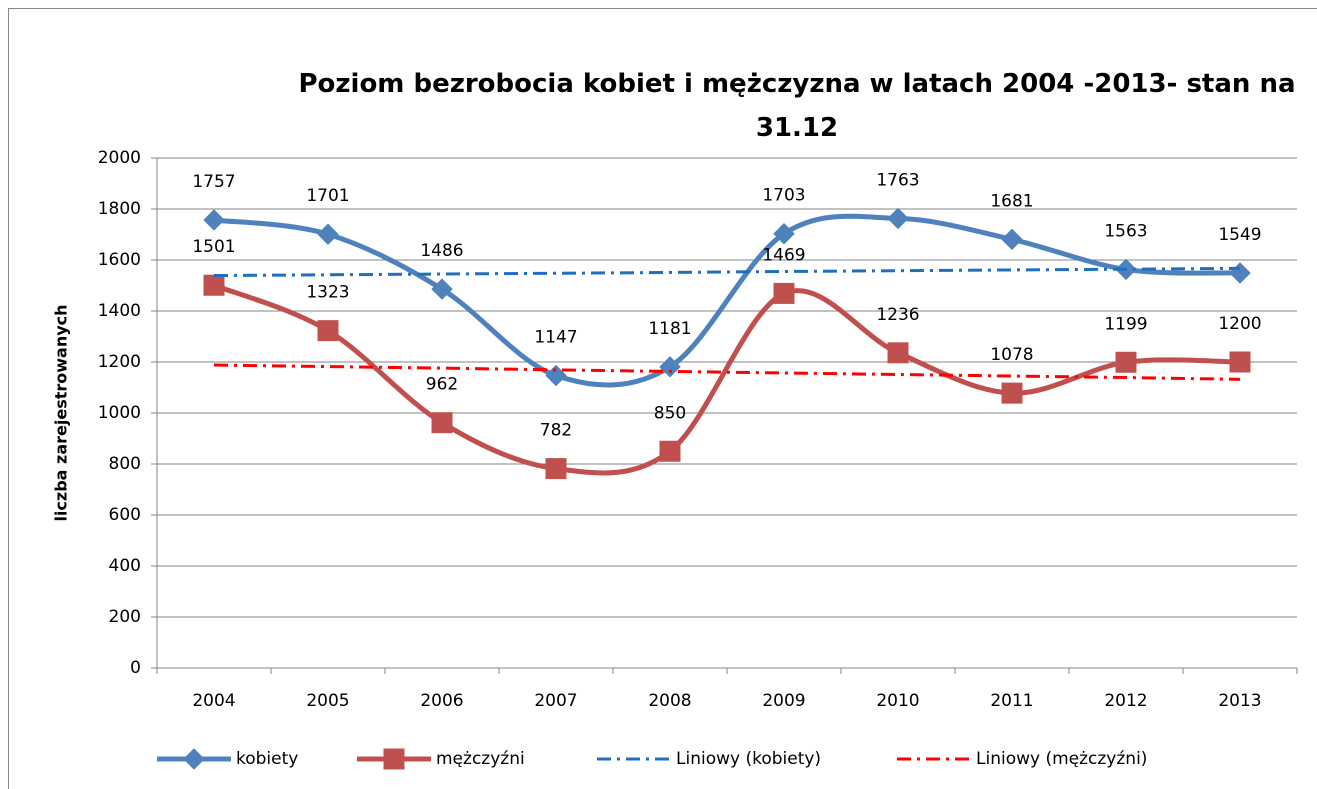 Image resolution: width=1317 pixels, height=789 pixels. I want to click on data-label: 1703, so click(783, 196).